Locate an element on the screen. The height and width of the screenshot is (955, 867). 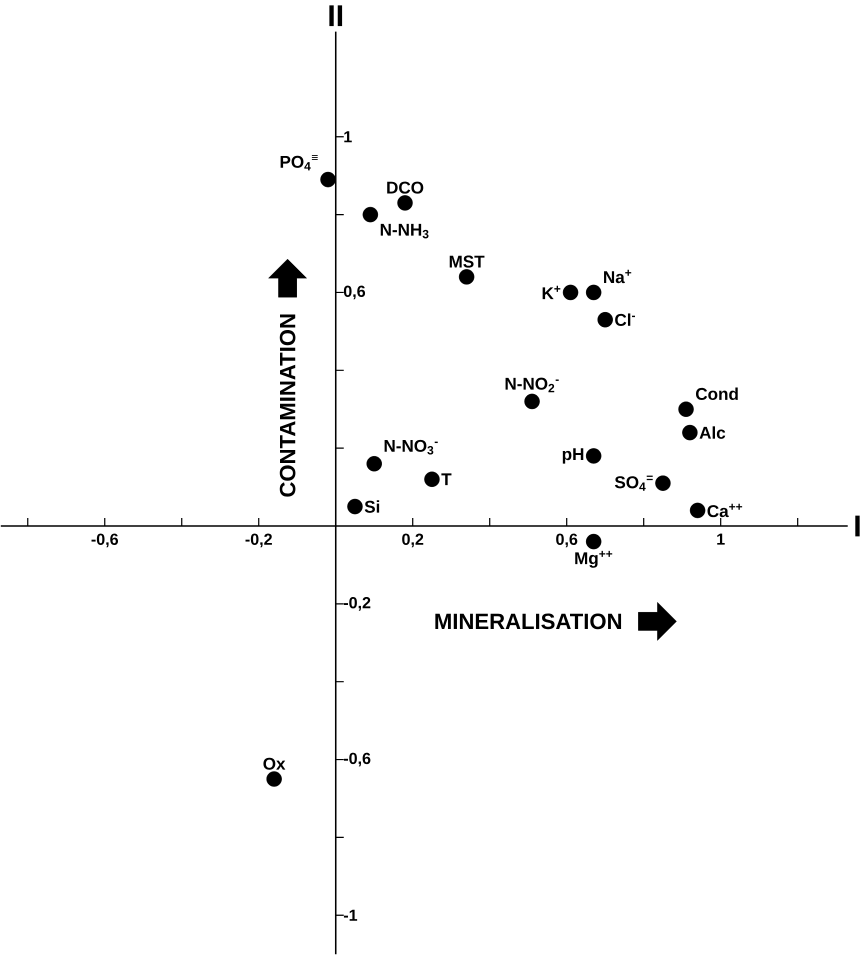
annotation: DCO is located at coordinates (405, 188).